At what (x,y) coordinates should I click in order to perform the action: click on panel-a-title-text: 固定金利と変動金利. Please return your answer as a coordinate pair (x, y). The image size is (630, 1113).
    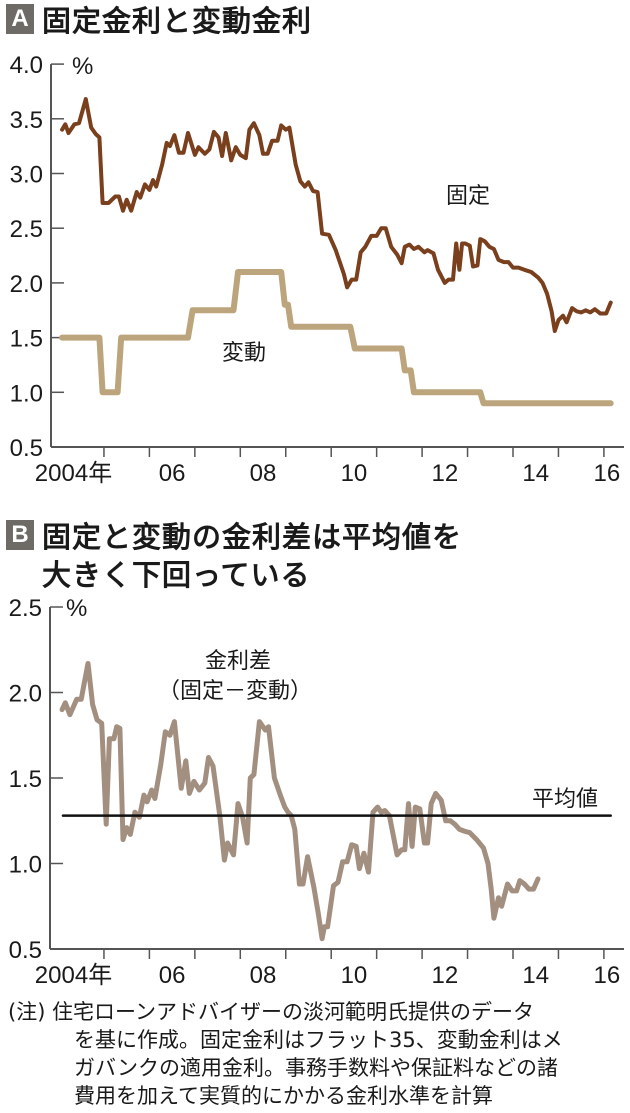
    Looking at the image, I should click on (177, 21).